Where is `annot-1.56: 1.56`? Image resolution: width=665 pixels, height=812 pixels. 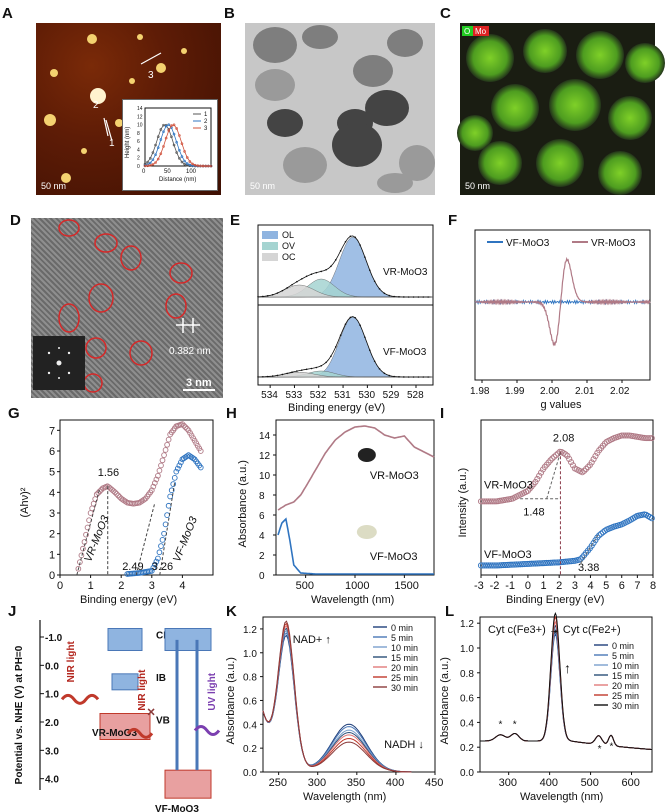 annot-1.56: 1.56 is located at coordinates (108, 473).